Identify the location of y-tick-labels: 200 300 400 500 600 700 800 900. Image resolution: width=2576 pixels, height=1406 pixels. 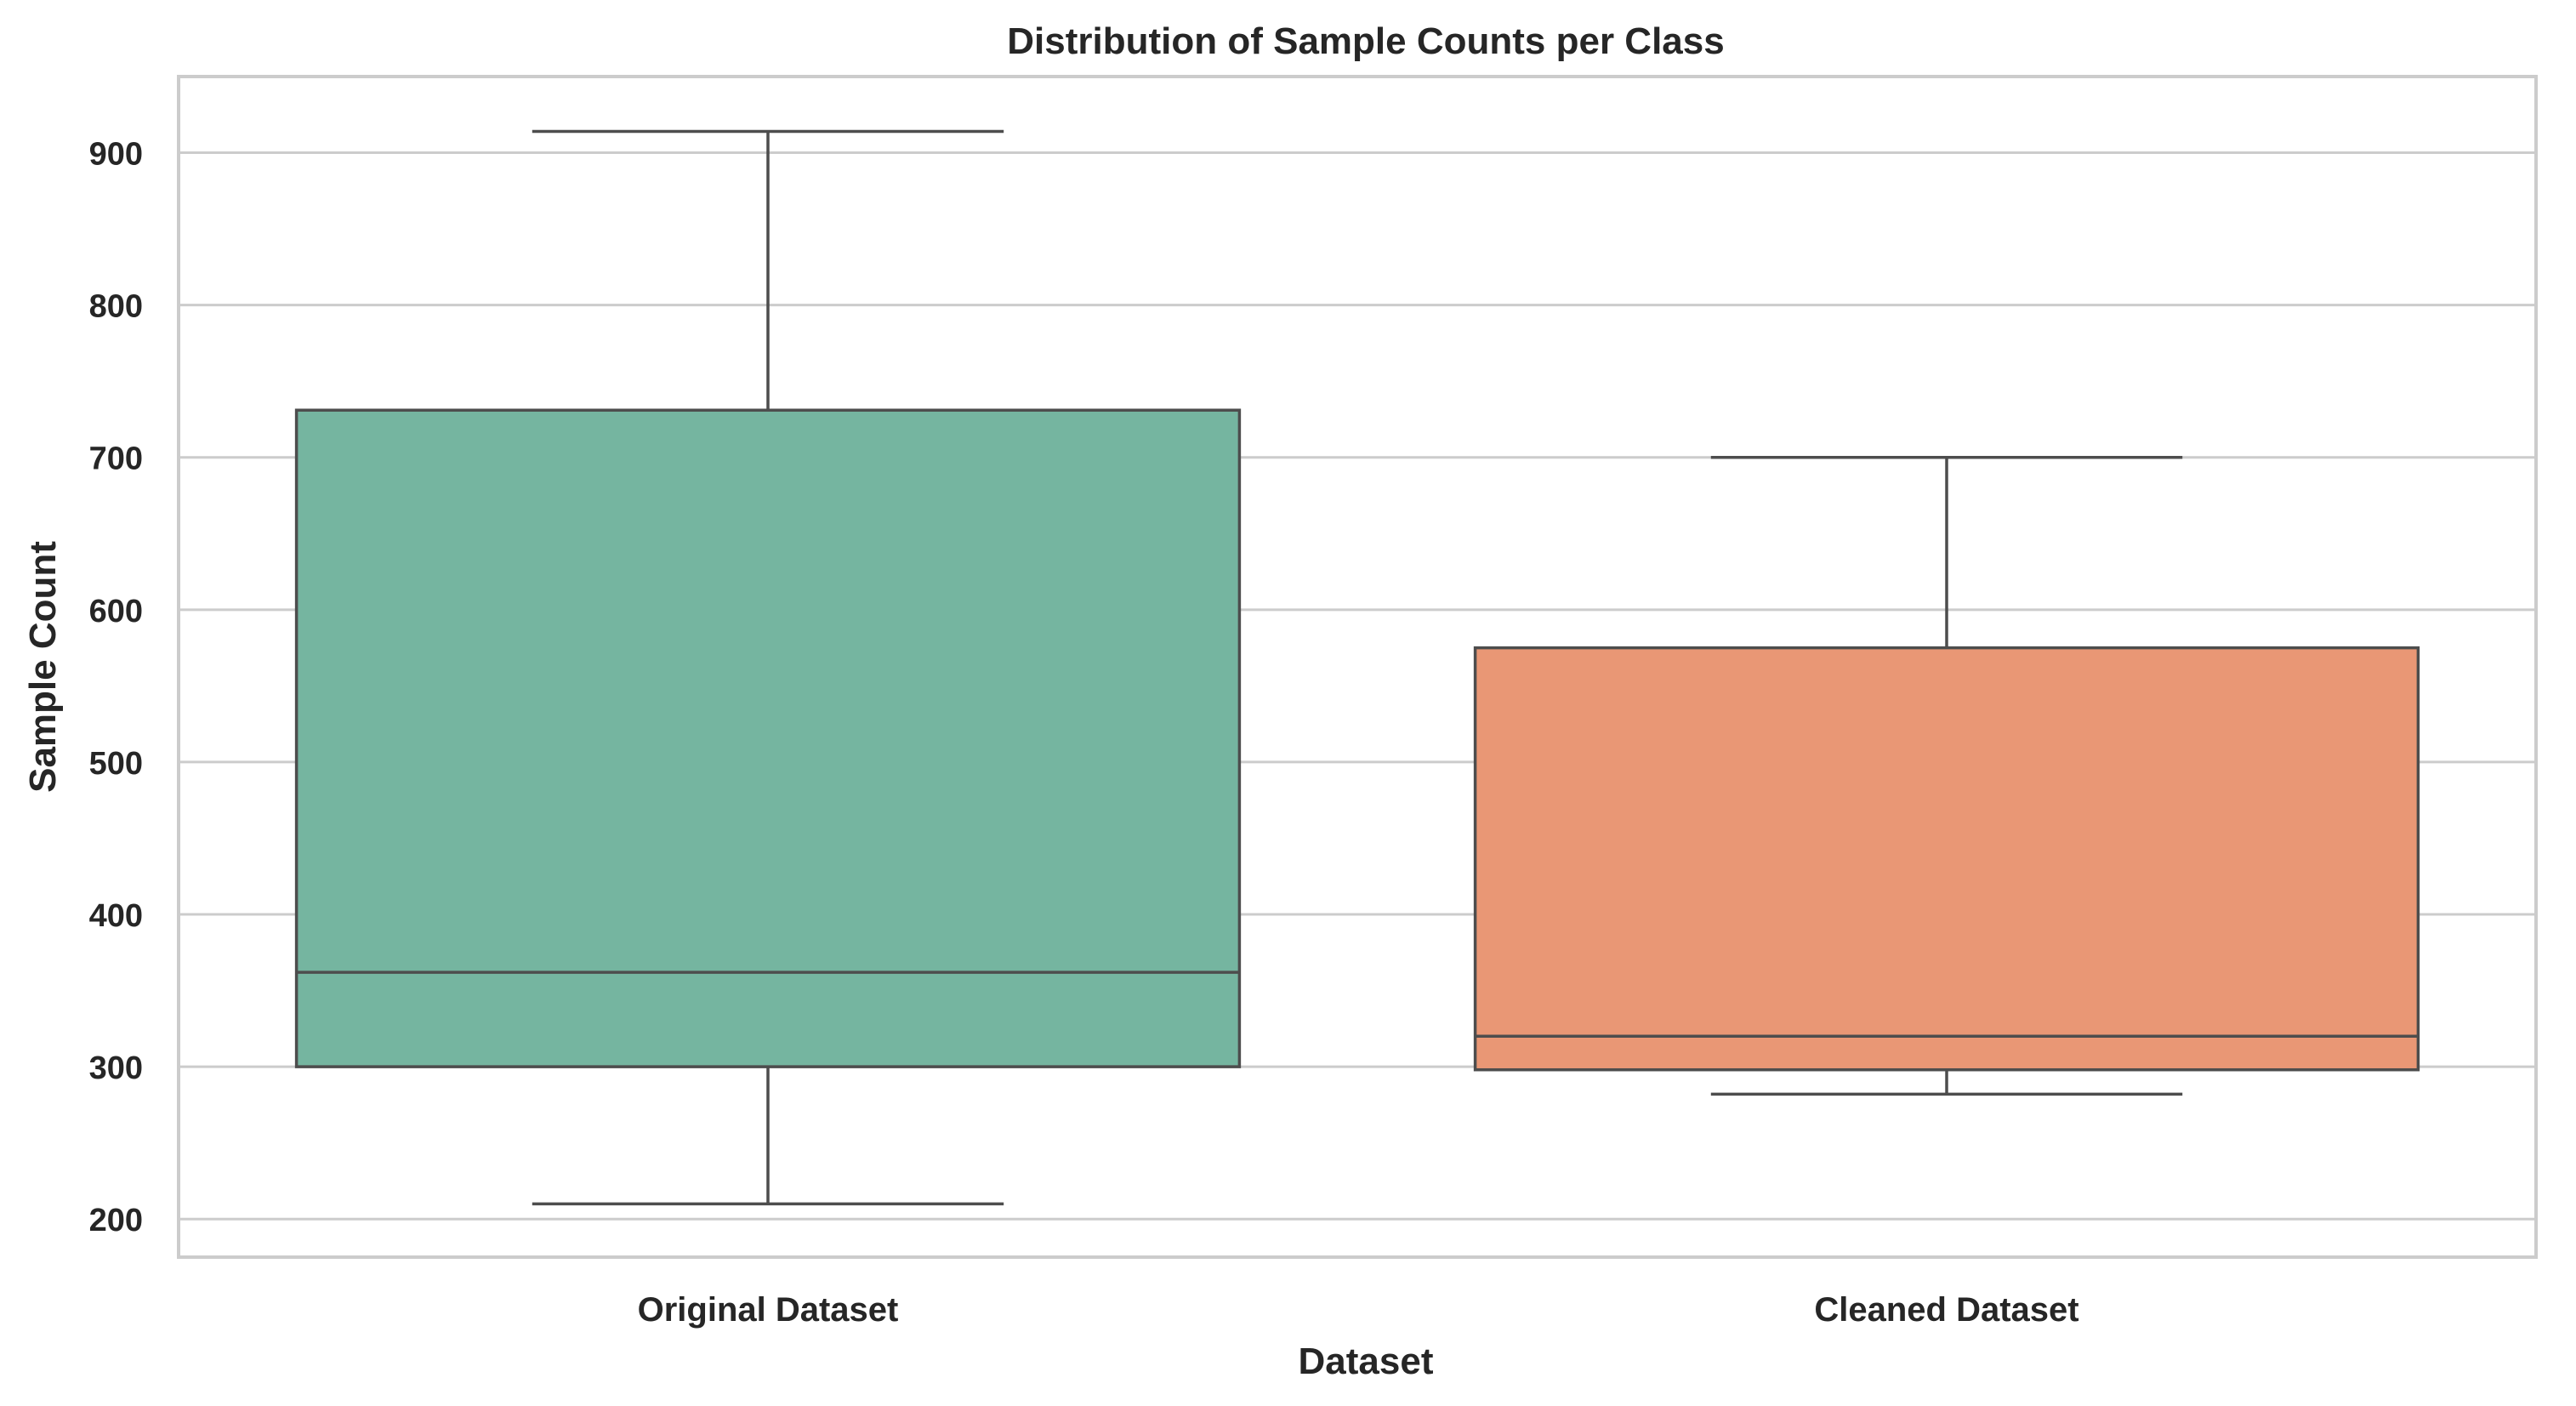
(116, 688).